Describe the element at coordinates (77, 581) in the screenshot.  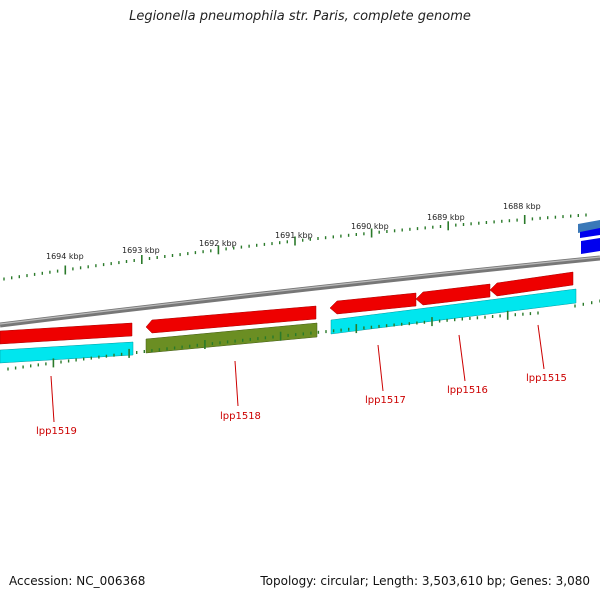
I see `accession-text: Accession: NC_006368` at that location.